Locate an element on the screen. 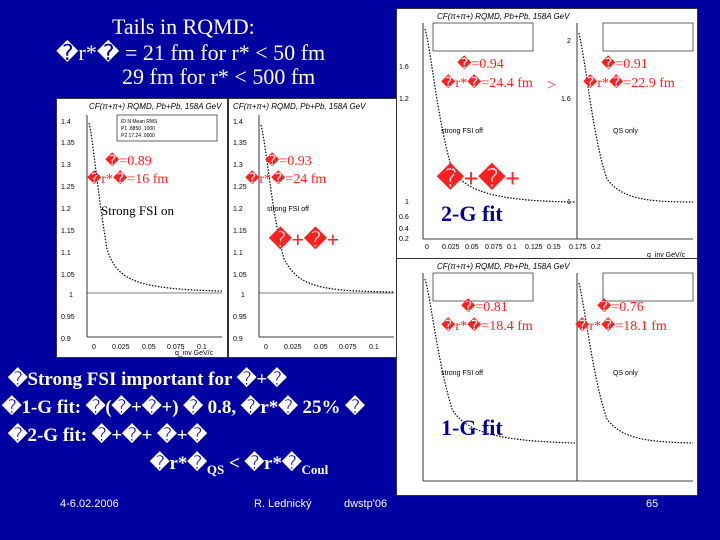 Image resolution: width=720 pixels, height=540 pixels. svg-text: 0.175 is located at coordinates (578, 247).